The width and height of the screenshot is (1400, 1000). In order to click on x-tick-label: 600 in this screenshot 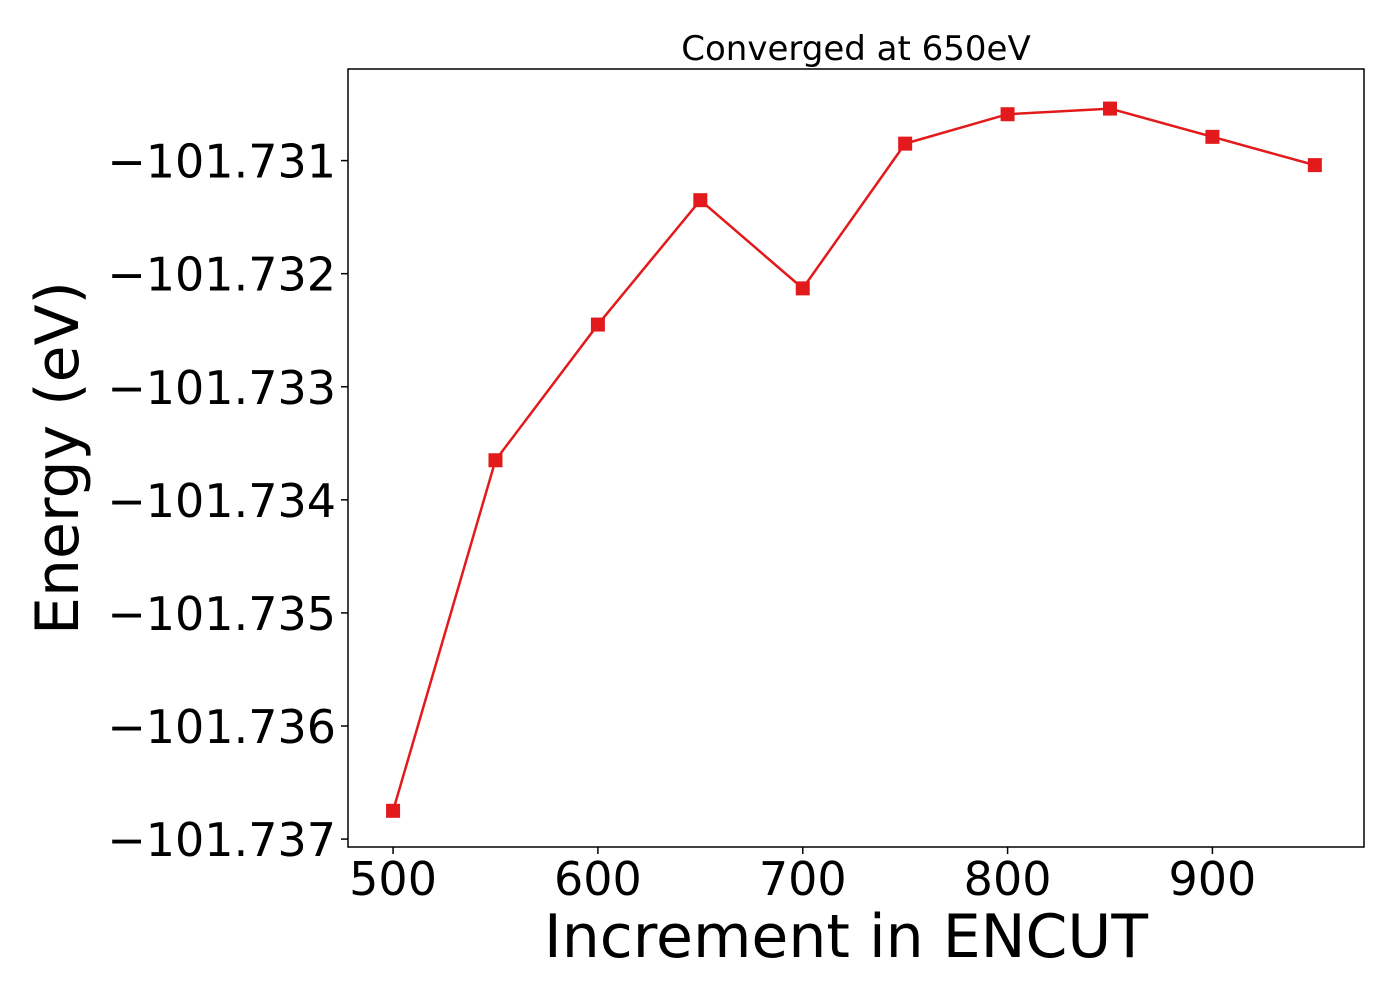, I will do `click(598, 879)`.